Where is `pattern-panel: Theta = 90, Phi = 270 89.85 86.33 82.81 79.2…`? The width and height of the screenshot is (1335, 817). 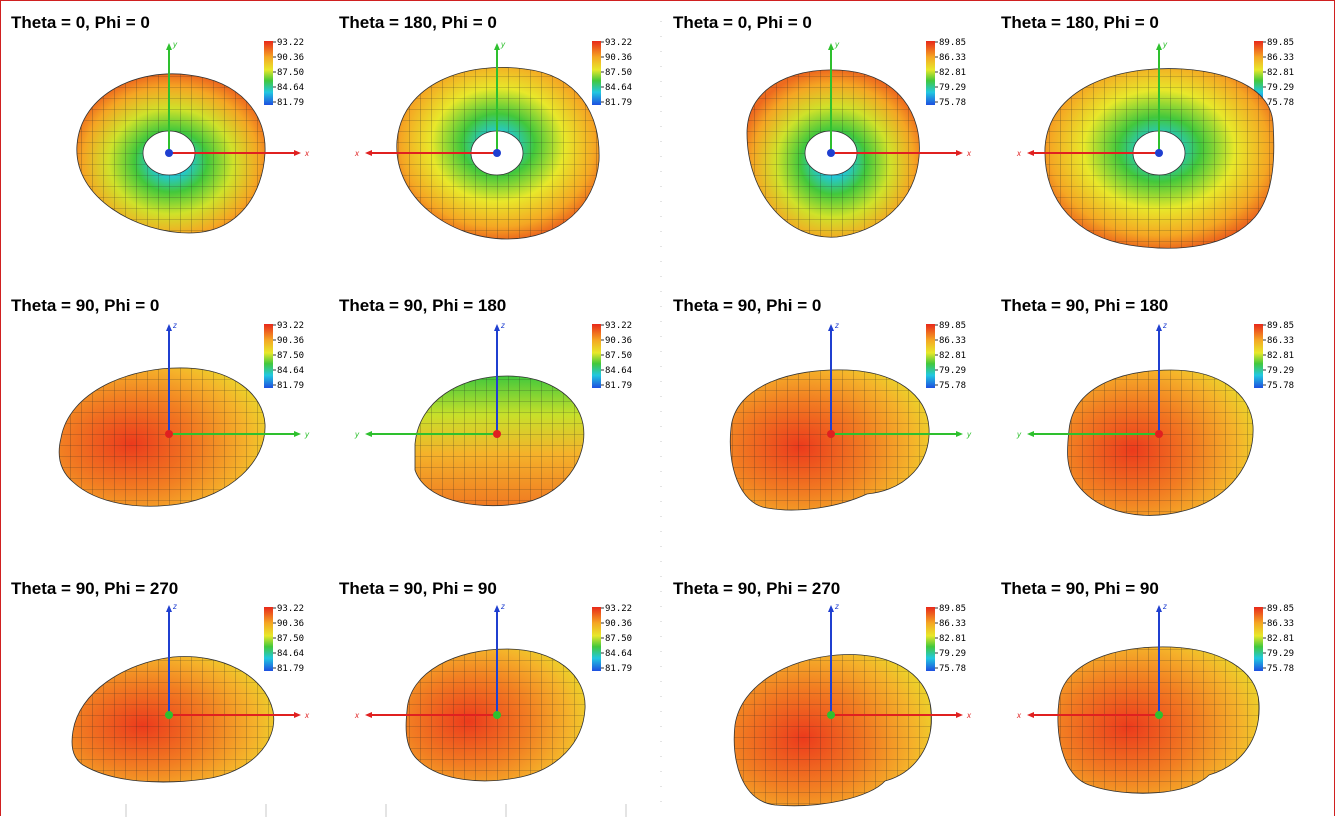
pattern-panel: Theta = 90, Phi = 270 89.85 86.33 82.81 79.2… is located at coordinates (822, 693).